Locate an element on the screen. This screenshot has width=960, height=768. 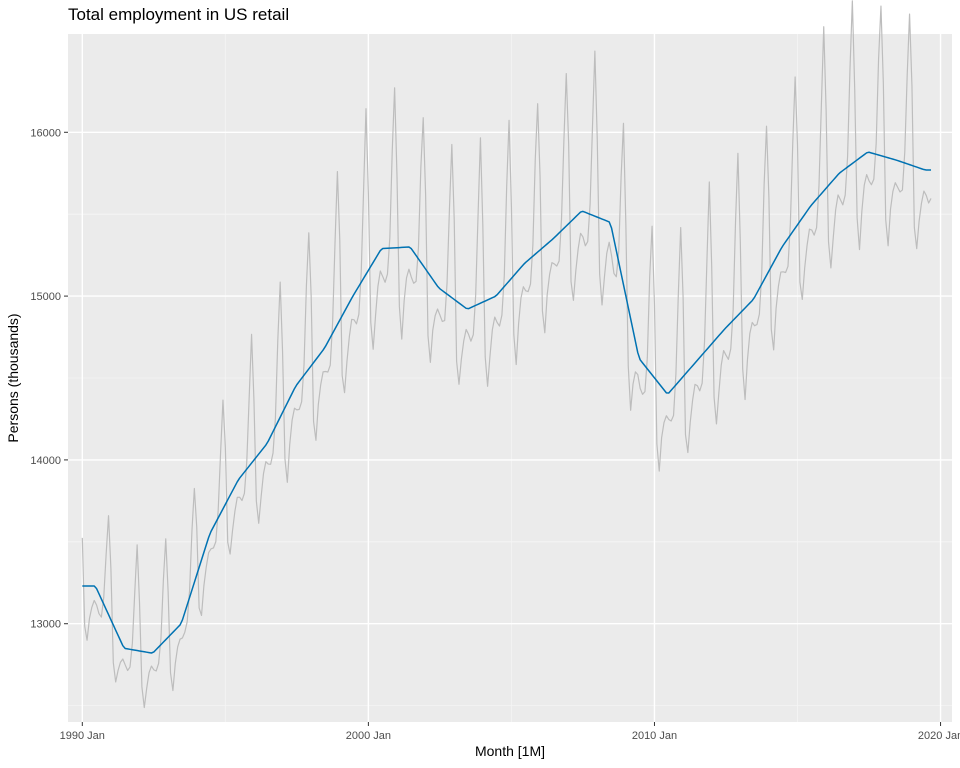
y-tick-label: 13000 is located at coordinates (45, 625).